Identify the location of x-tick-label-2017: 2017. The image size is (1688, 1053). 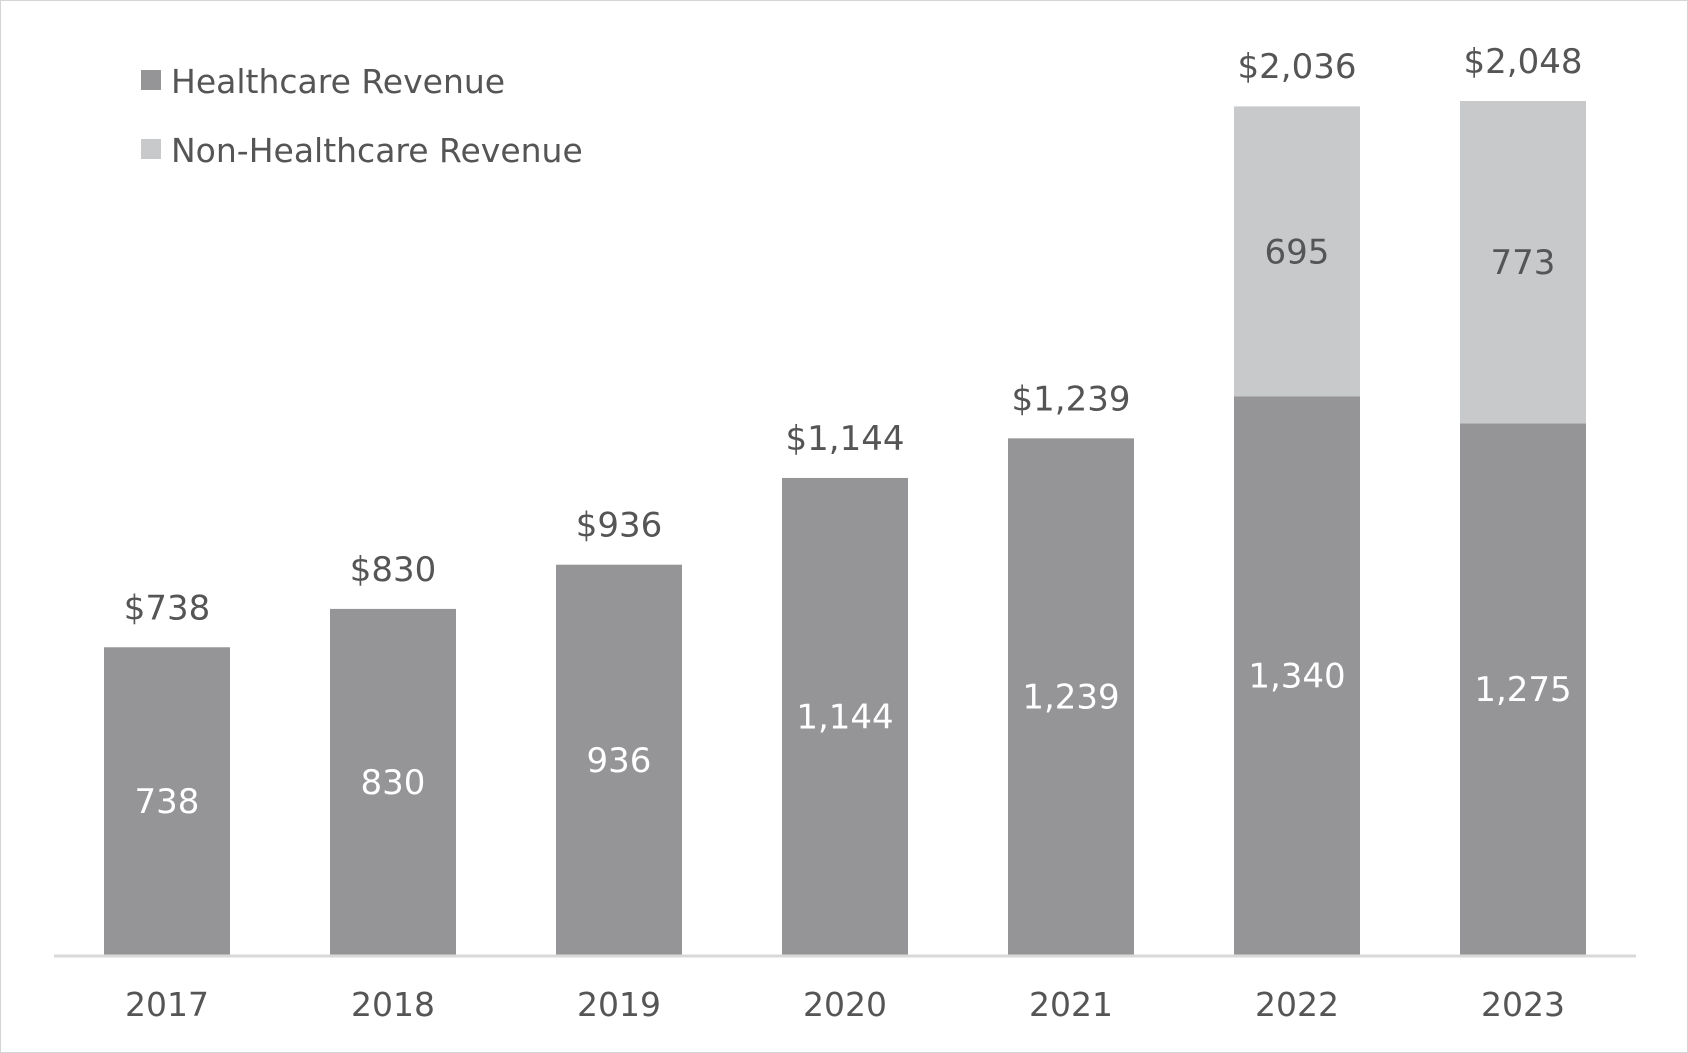
(167, 1004).